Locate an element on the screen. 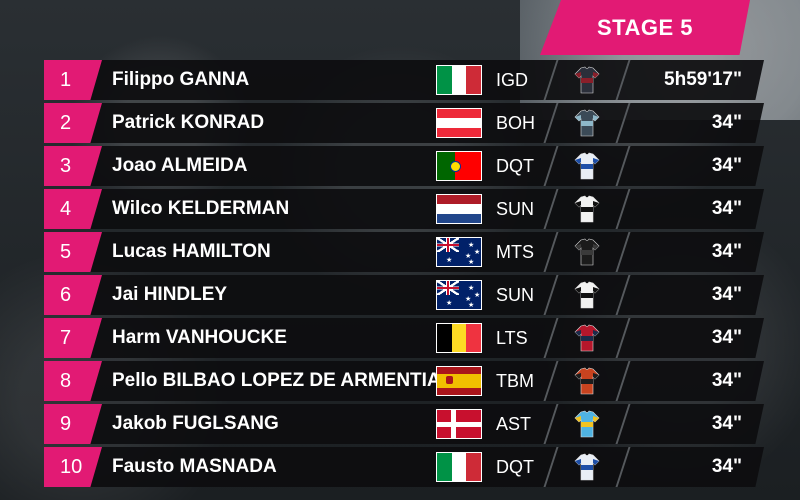 Image resolution: width=800 pixels, height=500 pixels. jersey-ast-icon is located at coordinates (587, 424).